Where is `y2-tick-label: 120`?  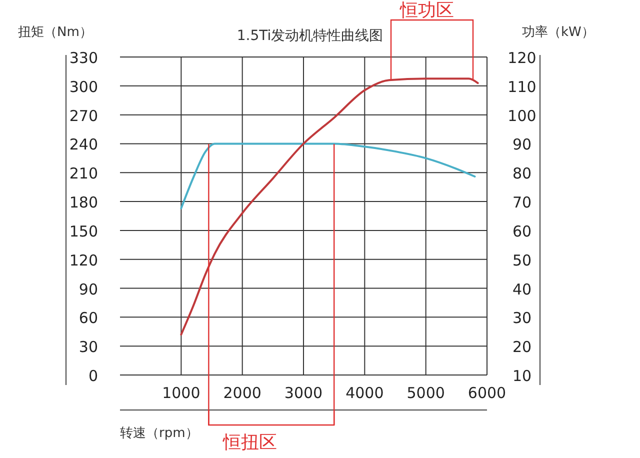
y2-tick-label: 120 is located at coordinates (522, 58).